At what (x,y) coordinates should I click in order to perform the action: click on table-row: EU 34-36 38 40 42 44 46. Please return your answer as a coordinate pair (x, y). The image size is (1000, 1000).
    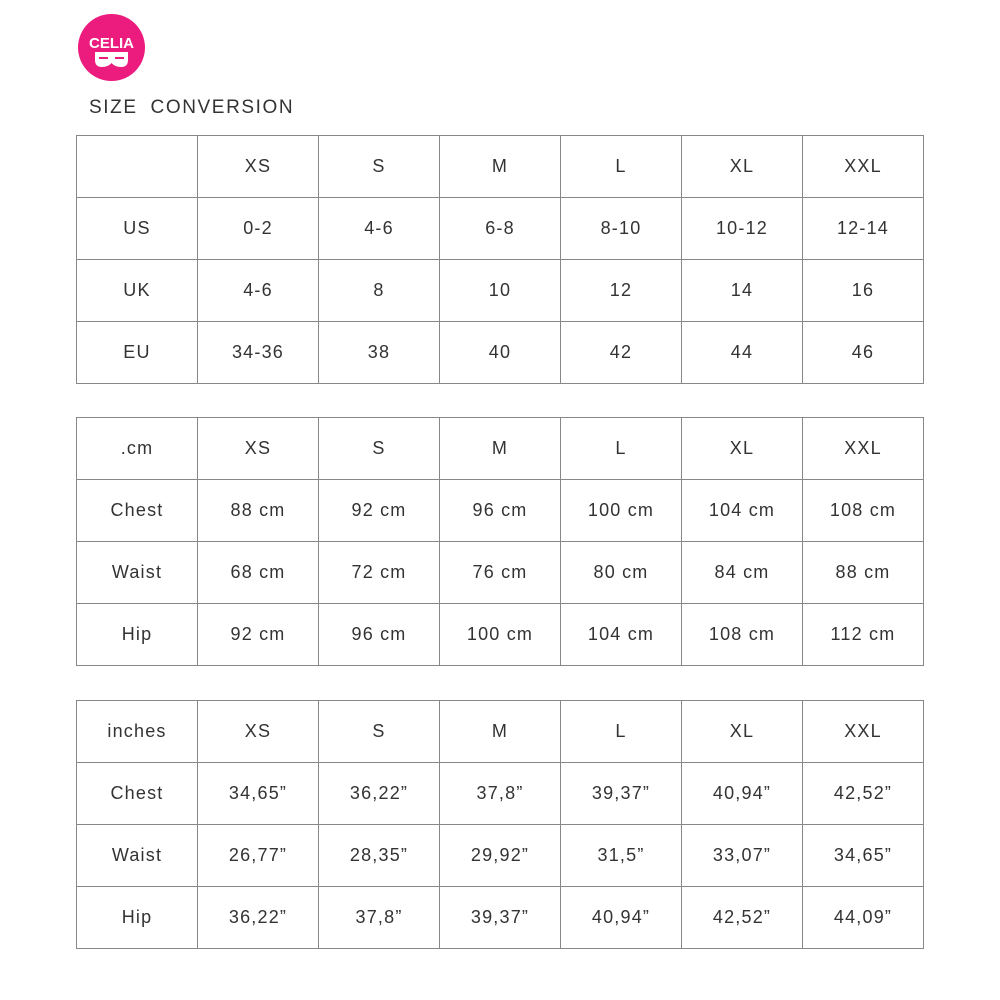
    Looking at the image, I should click on (500, 352).